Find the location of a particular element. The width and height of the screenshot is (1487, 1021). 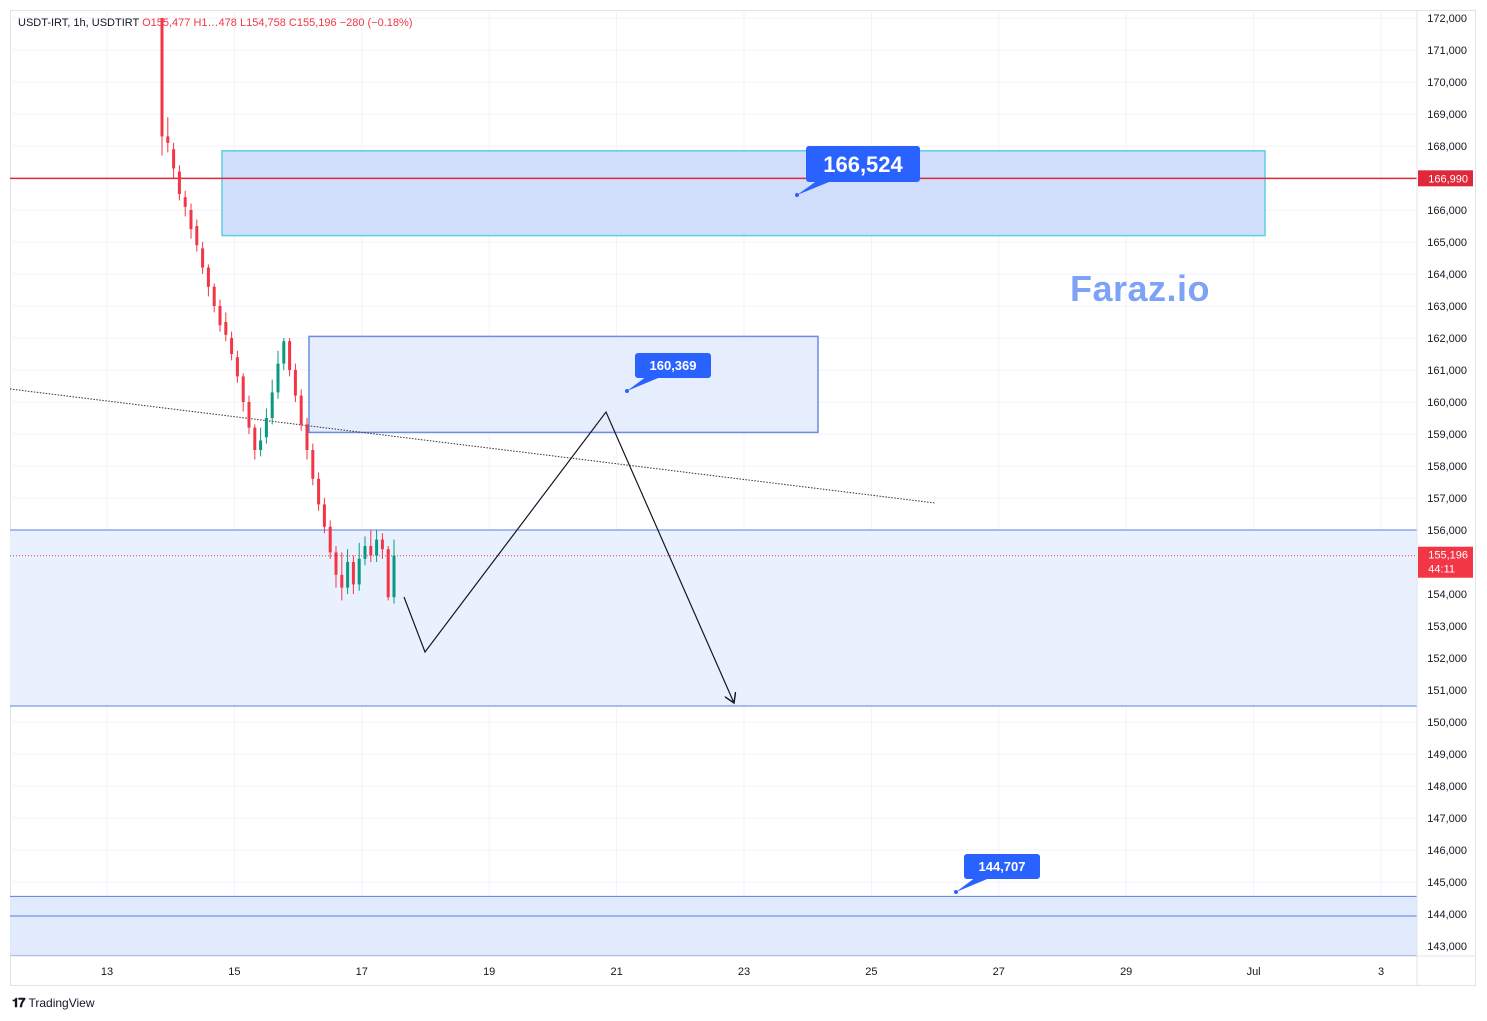

callout-144707-label: 144,707 is located at coordinates (1002, 866).